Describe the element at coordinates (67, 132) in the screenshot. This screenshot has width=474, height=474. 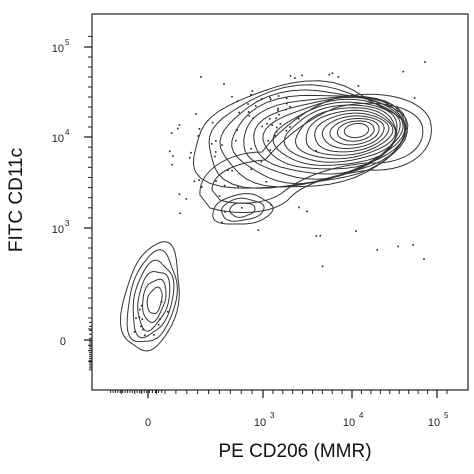
I see `y-tick-exponent: 4` at that location.